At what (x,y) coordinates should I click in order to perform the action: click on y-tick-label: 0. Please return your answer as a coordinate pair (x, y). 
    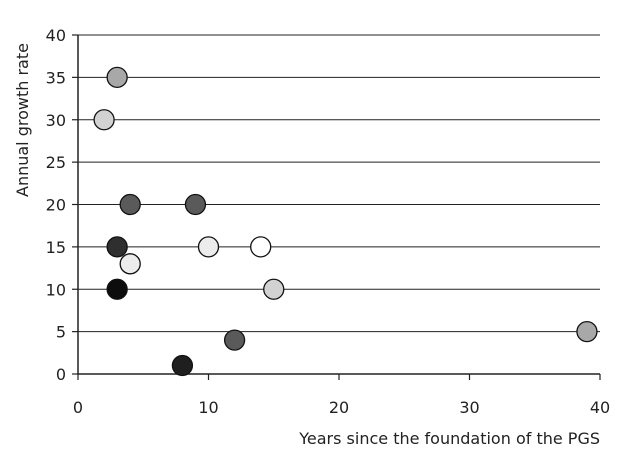
    Looking at the image, I should click on (61, 374).